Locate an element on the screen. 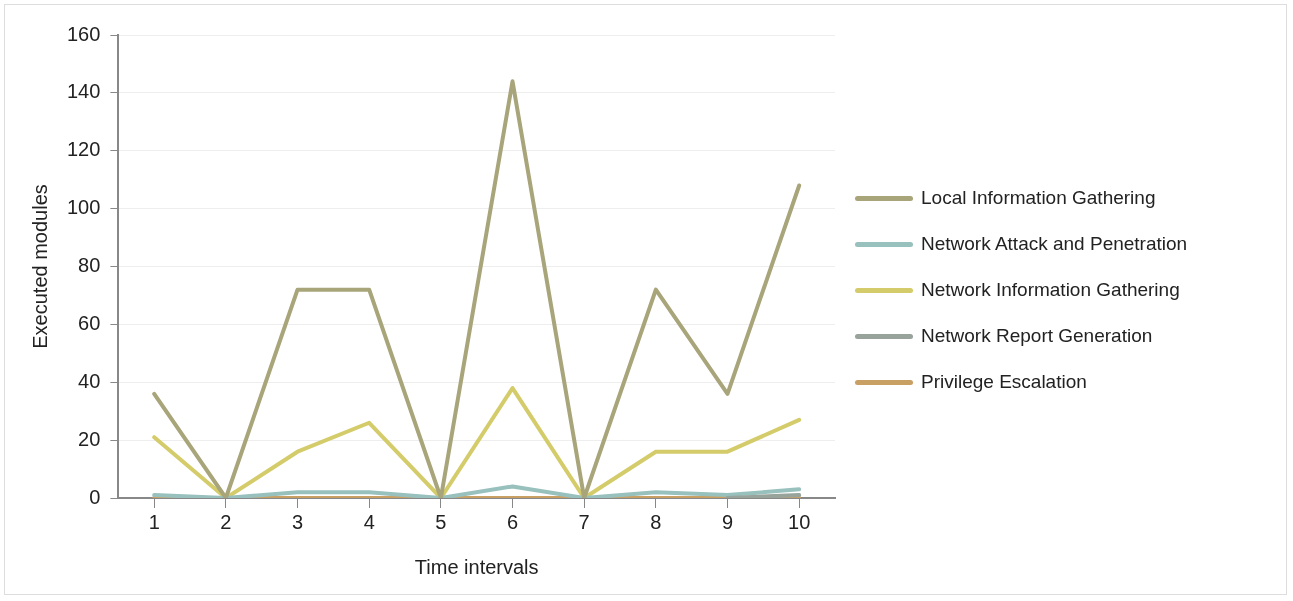  legend-label: Privilege Escalation is located at coordinates (1004, 382).